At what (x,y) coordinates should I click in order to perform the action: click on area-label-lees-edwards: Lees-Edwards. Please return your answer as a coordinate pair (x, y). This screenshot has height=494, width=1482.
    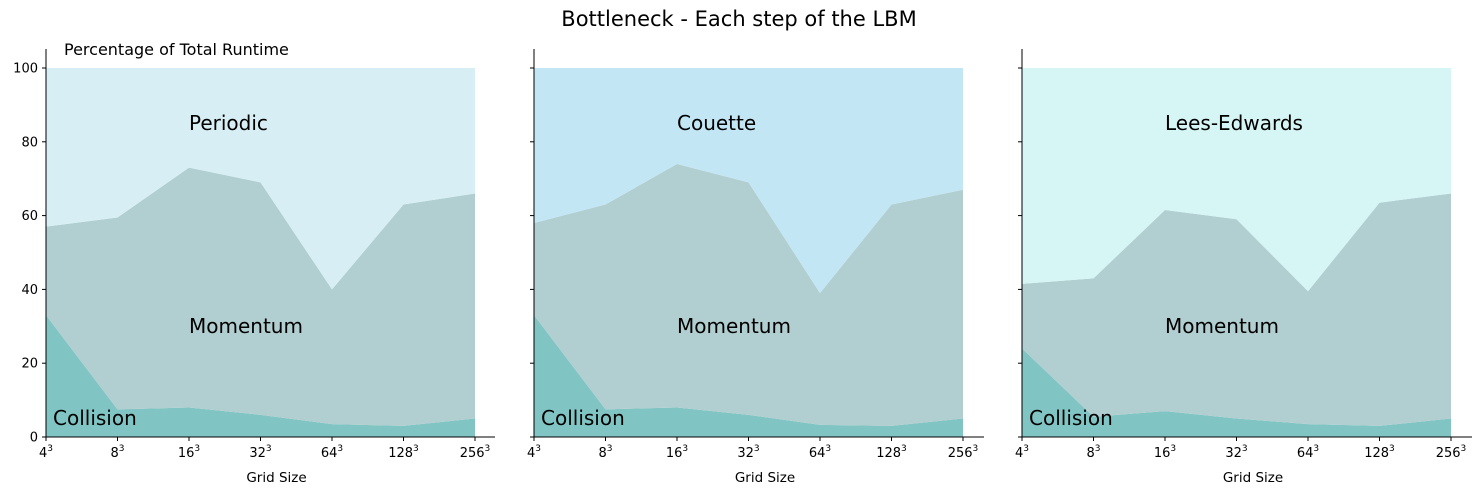
    Looking at the image, I should click on (1234, 123).